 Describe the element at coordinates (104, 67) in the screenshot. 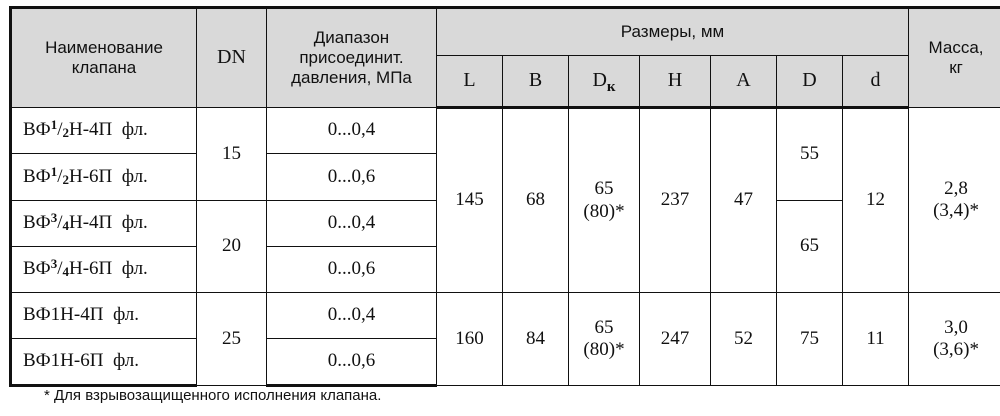

I see `header-name-line-2: клапана` at that location.